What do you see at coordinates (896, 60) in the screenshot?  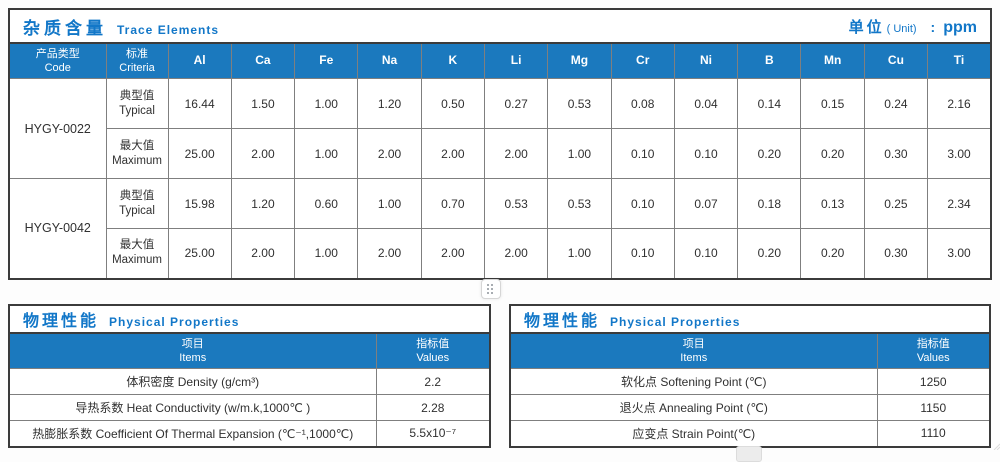 I see `element-header-cell: Cu` at bounding box center [896, 60].